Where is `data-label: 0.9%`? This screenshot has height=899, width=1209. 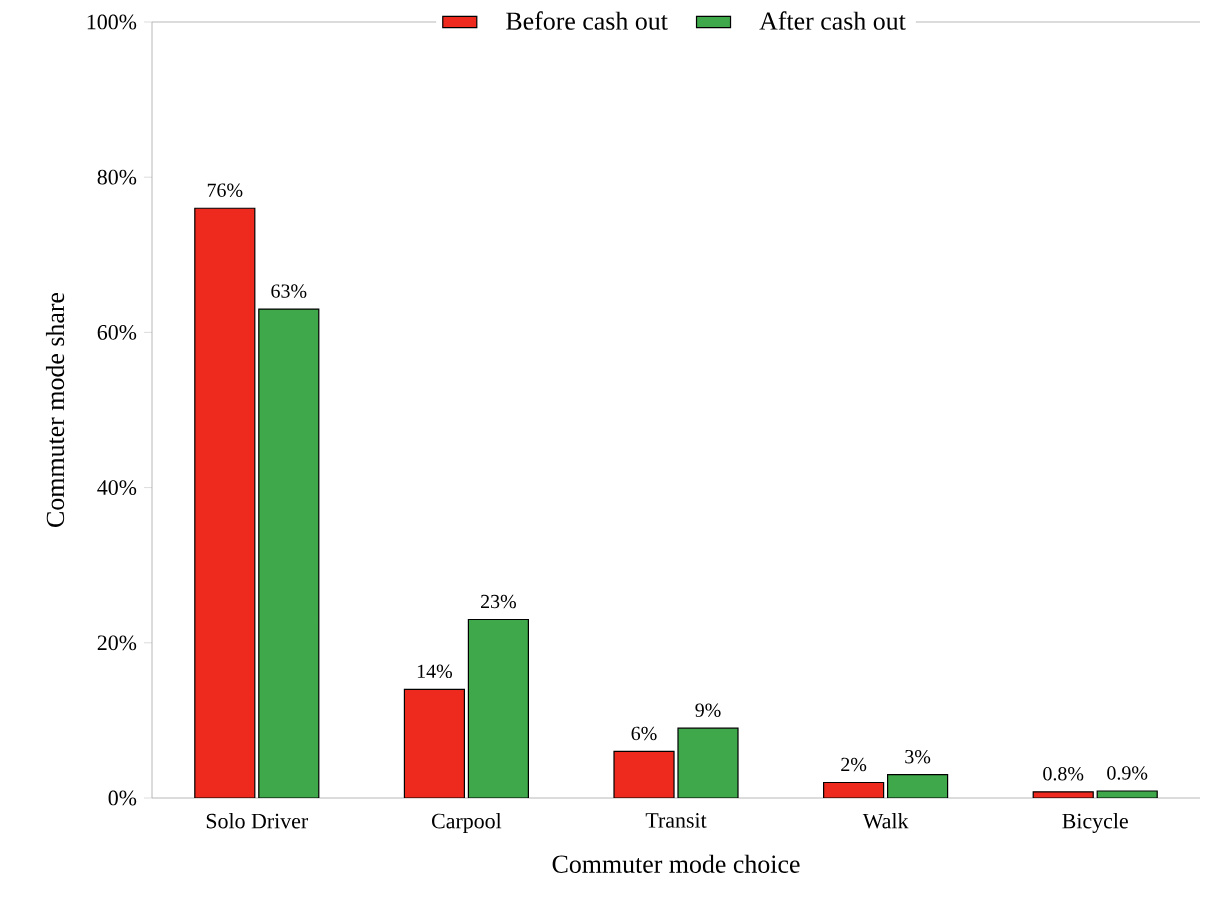 data-label: 0.9% is located at coordinates (1127, 773).